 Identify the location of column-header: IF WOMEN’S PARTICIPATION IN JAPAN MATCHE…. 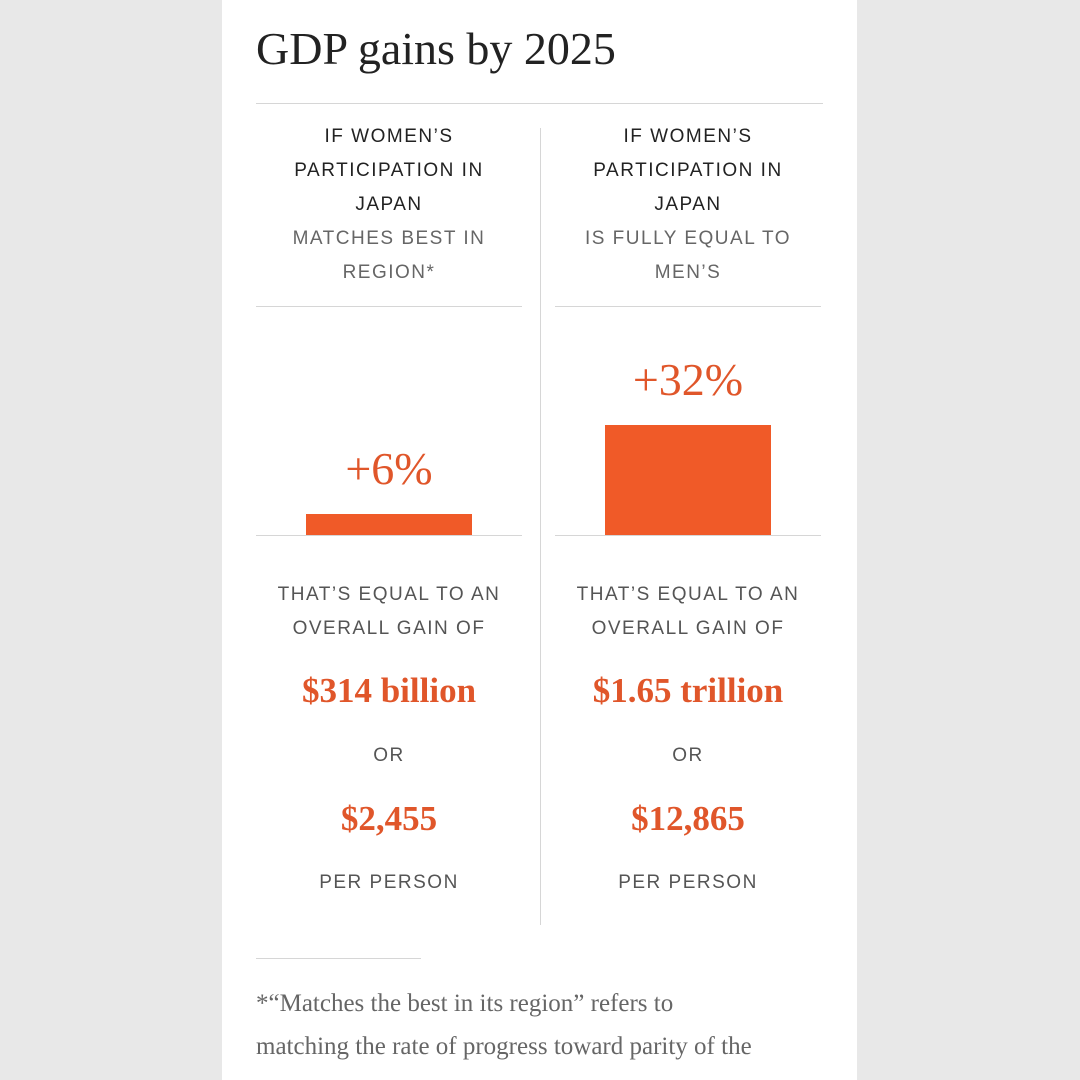
(389, 205).